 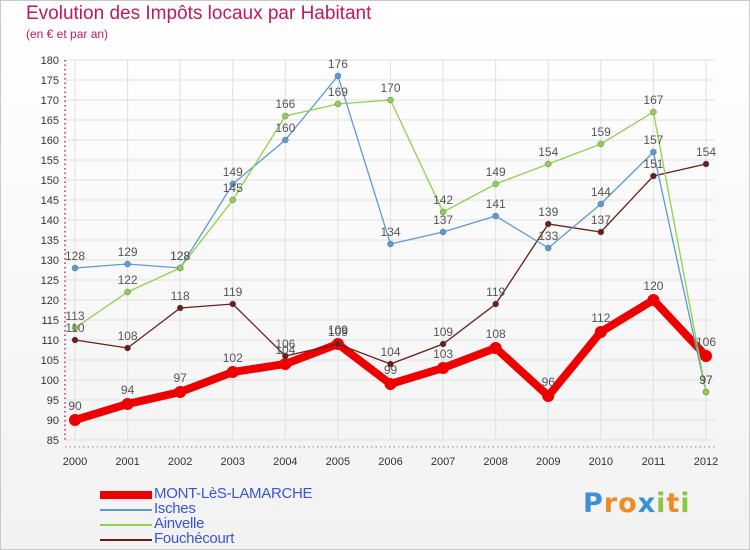 What do you see at coordinates (706, 462) in the screenshot?
I see `x-tick-label: 2012` at bounding box center [706, 462].